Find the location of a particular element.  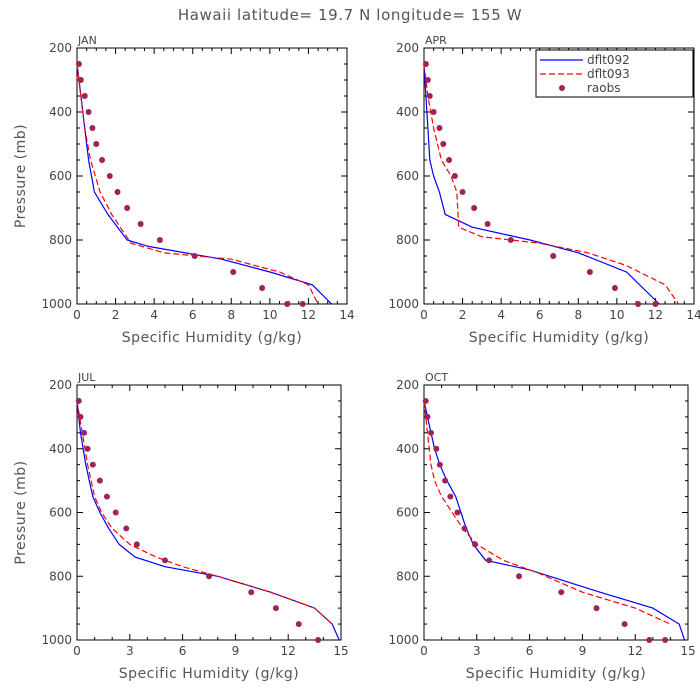

dflt092-line is located at coordinates (554, 520).